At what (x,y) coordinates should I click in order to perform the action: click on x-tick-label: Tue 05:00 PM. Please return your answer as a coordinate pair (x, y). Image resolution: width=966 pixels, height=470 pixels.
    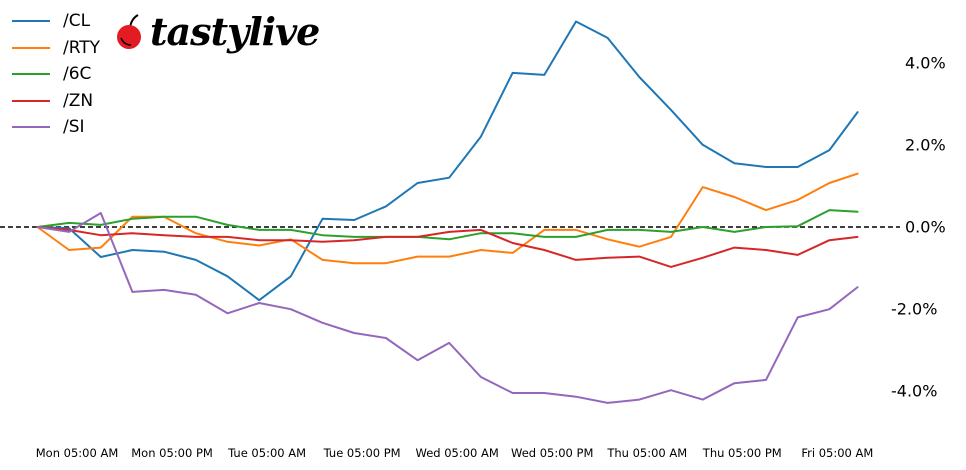
    Looking at the image, I should click on (362, 453).